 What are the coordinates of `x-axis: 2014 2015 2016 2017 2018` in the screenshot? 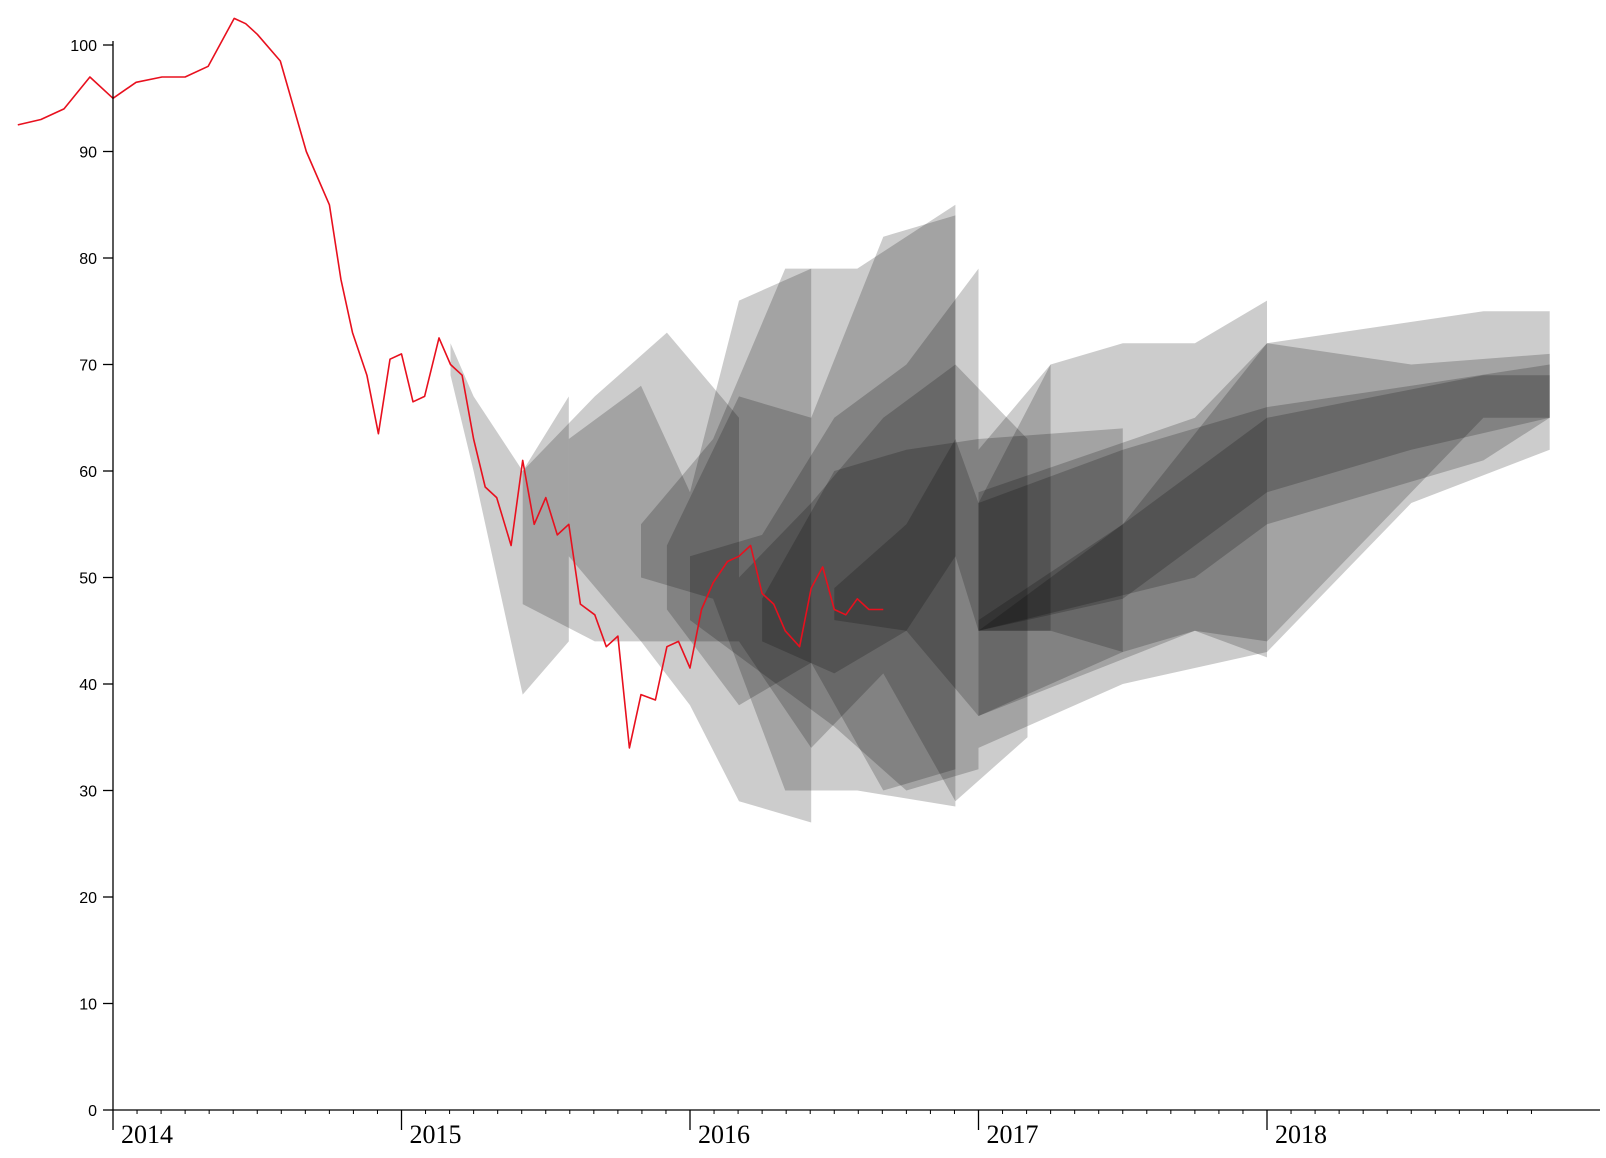 It's located at (856, 1129).